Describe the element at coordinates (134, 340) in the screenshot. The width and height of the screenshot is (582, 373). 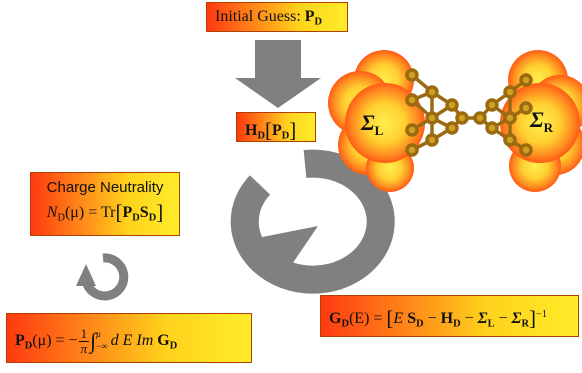
I see `integrand-text: d E Im` at that location.